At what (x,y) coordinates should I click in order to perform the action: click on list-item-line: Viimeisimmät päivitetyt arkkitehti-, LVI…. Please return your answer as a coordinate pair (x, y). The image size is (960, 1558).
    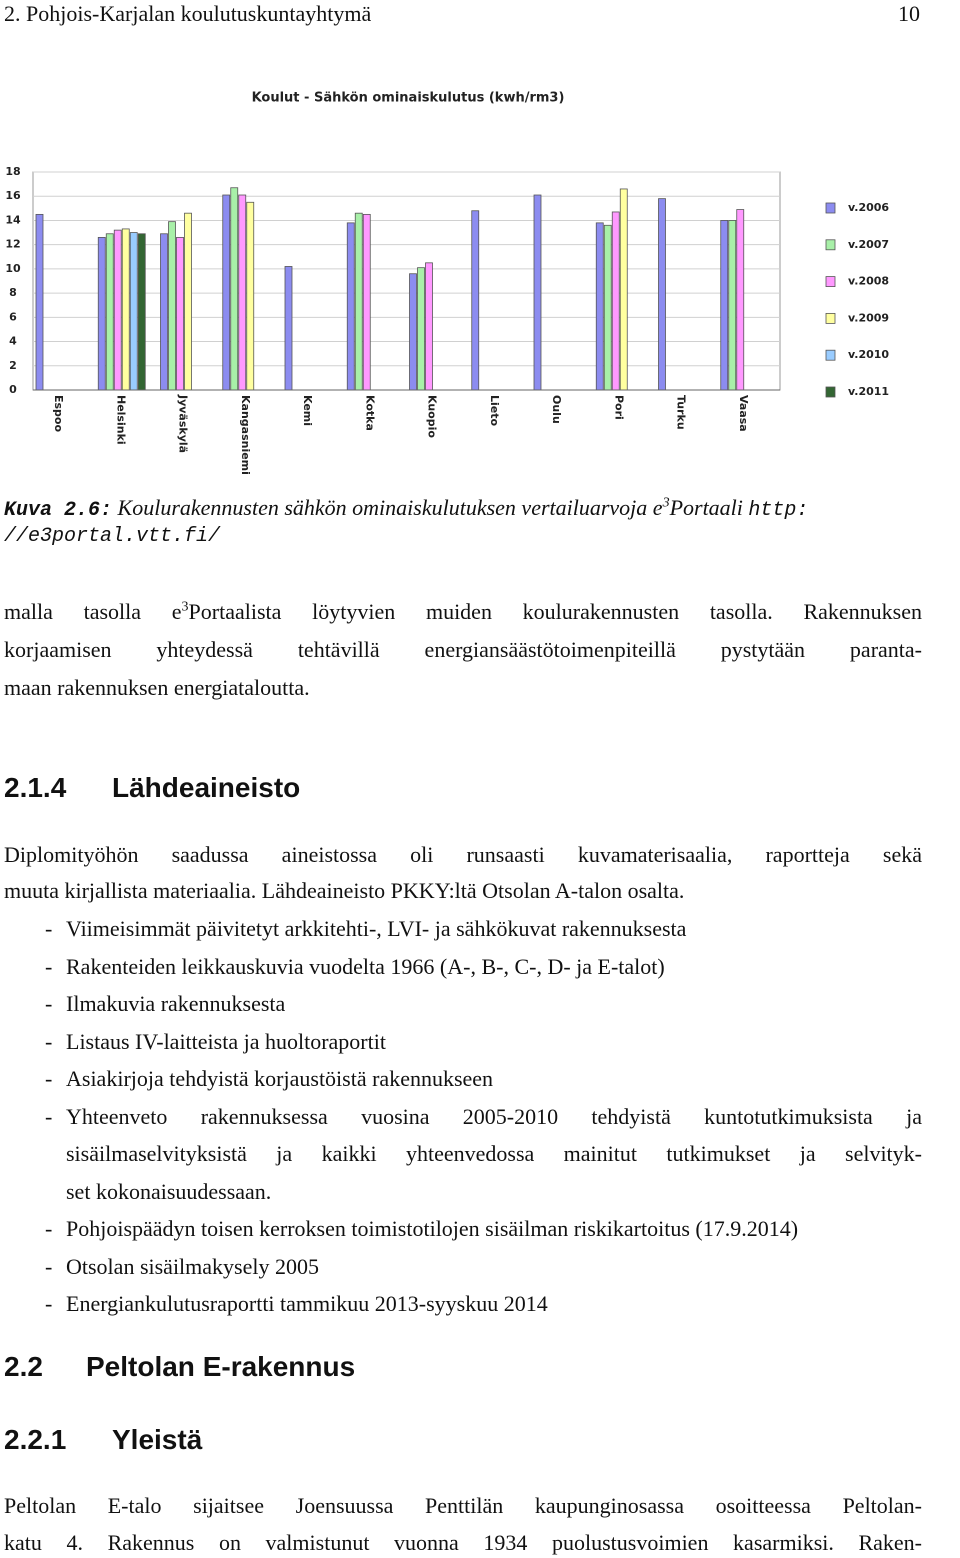
    Looking at the image, I should click on (376, 928).